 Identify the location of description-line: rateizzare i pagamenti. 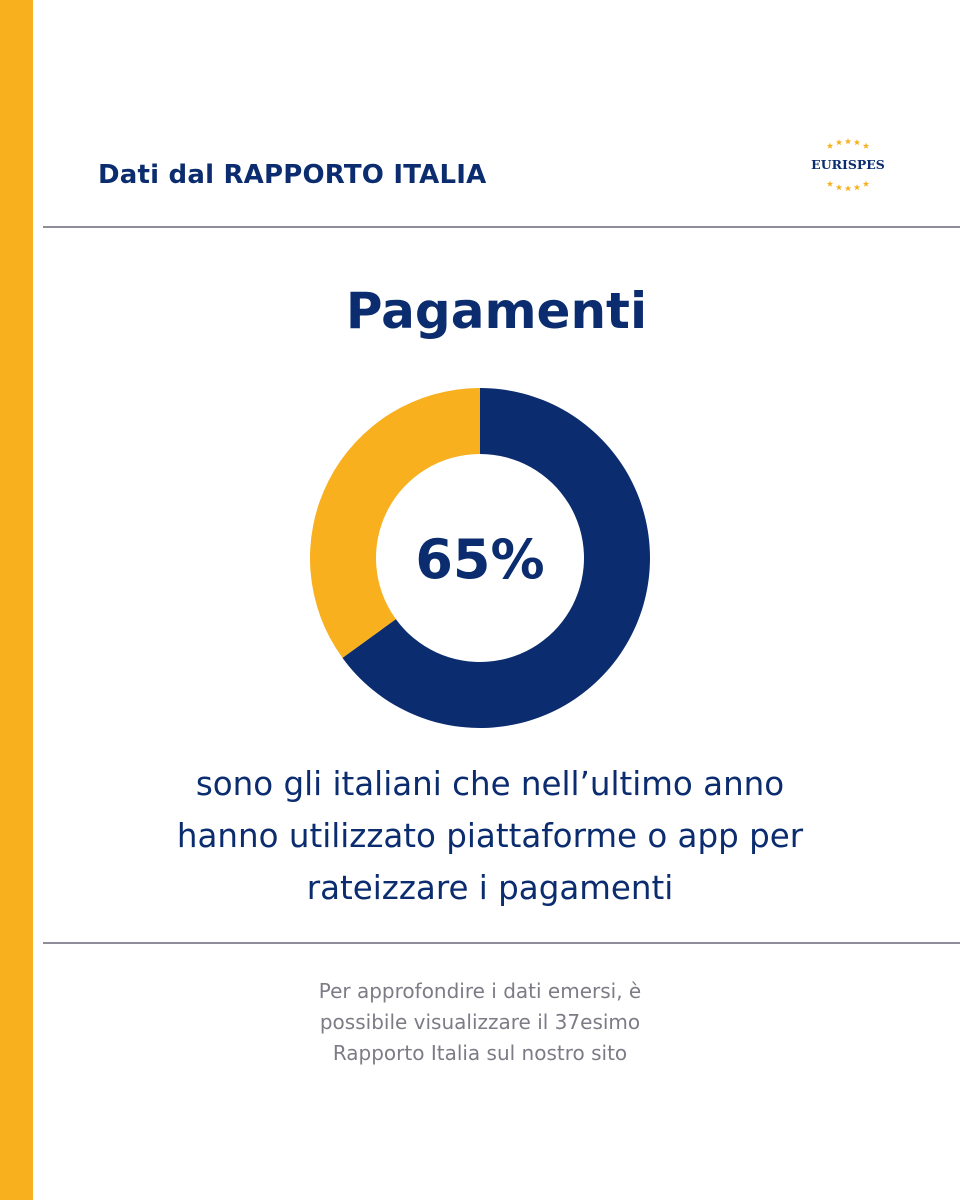
(490, 888).